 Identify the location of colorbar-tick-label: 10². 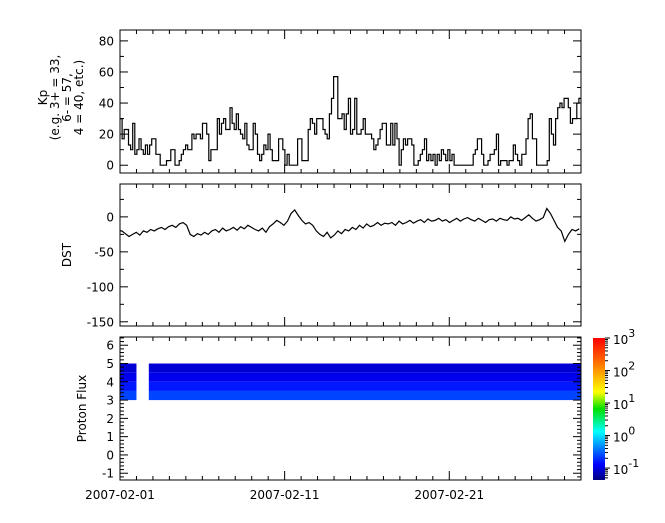
(624, 370).